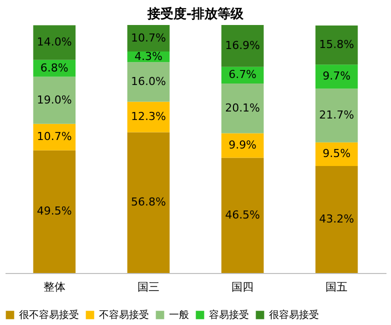  I want to click on data-label: 9.5%, so click(336, 153).